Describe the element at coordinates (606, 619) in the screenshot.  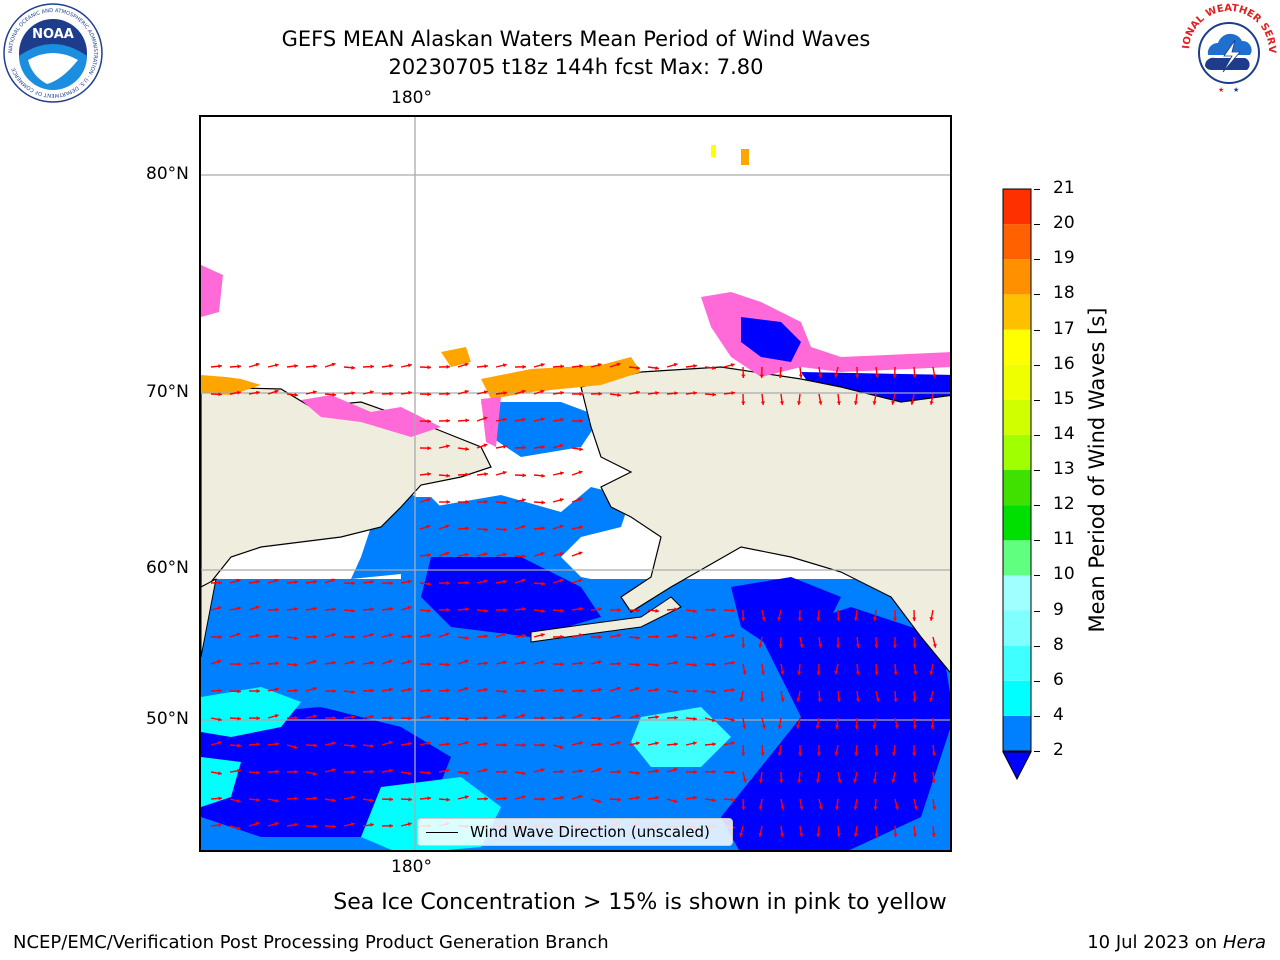
I see `aleutian-islands` at that location.